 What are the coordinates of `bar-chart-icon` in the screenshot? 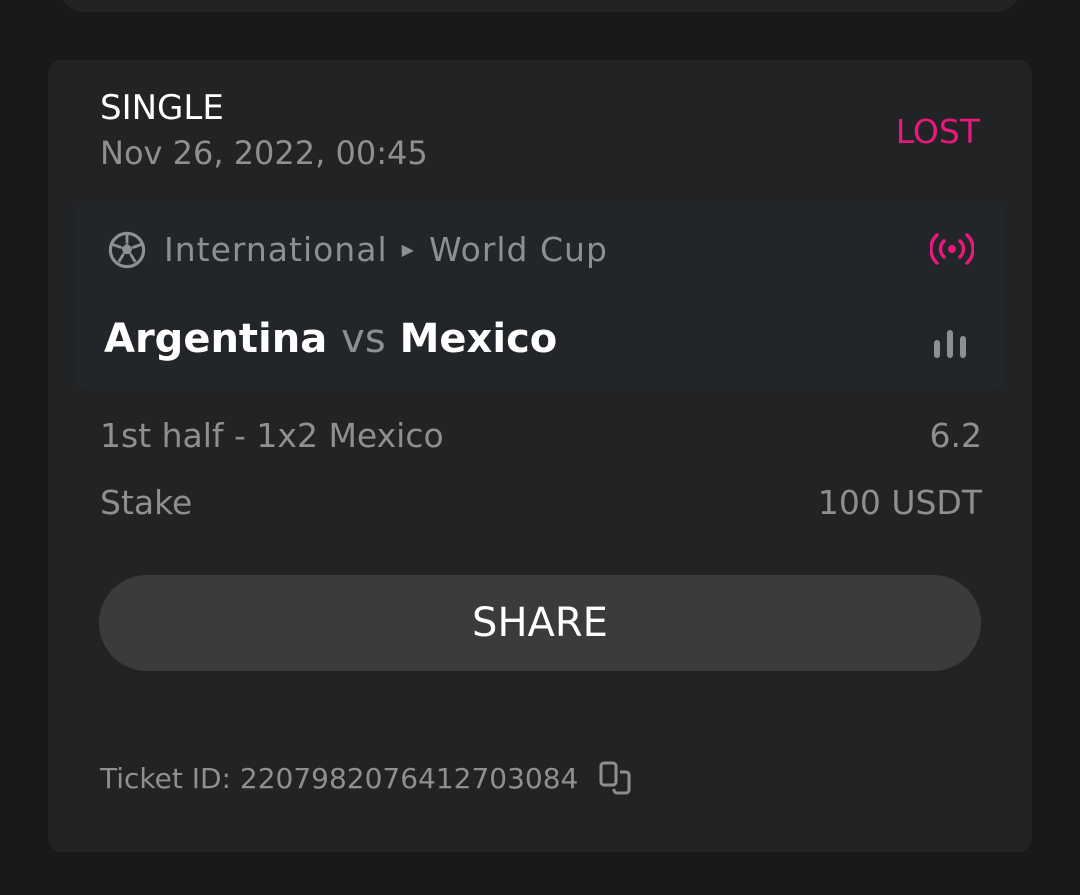 It's located at (950, 343).